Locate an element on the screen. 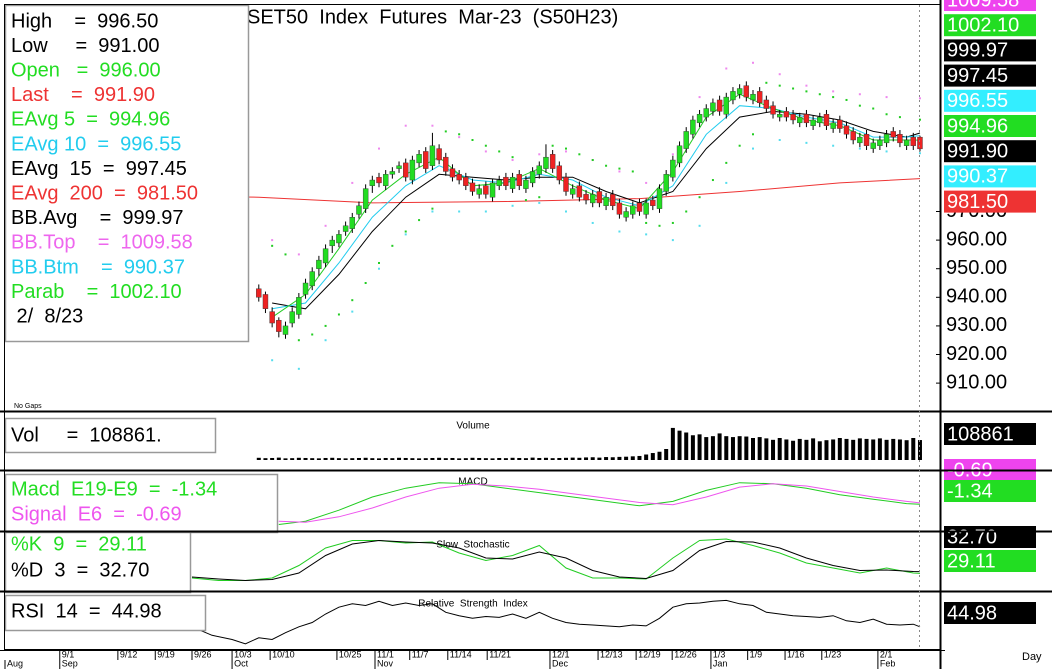 Image resolution: width=1052 pixels, height=669 pixels. info-line: Open = 996.00 is located at coordinates (86, 70).